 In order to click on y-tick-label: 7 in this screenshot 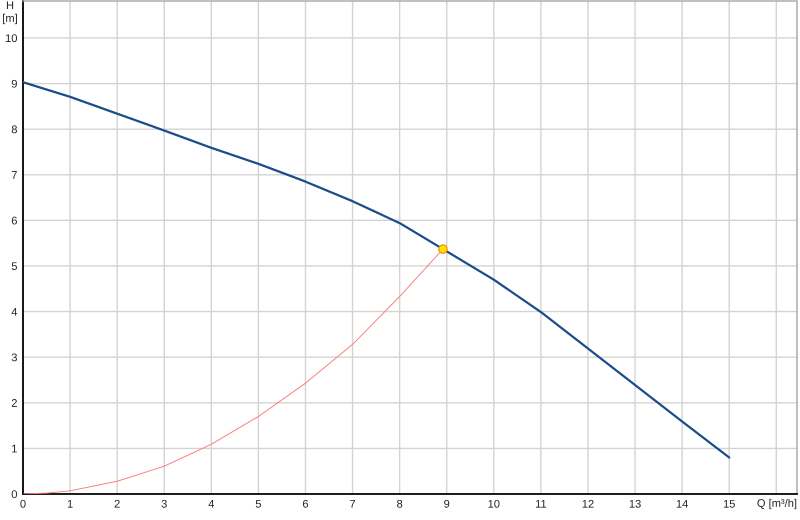, I will do `click(14, 175)`.